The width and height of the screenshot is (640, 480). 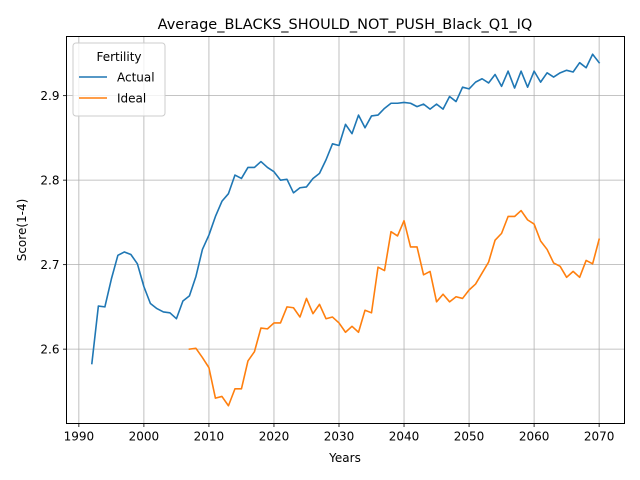 What do you see at coordinates (79, 437) in the screenshot?
I see `x-tick-label: 1990` at bounding box center [79, 437].